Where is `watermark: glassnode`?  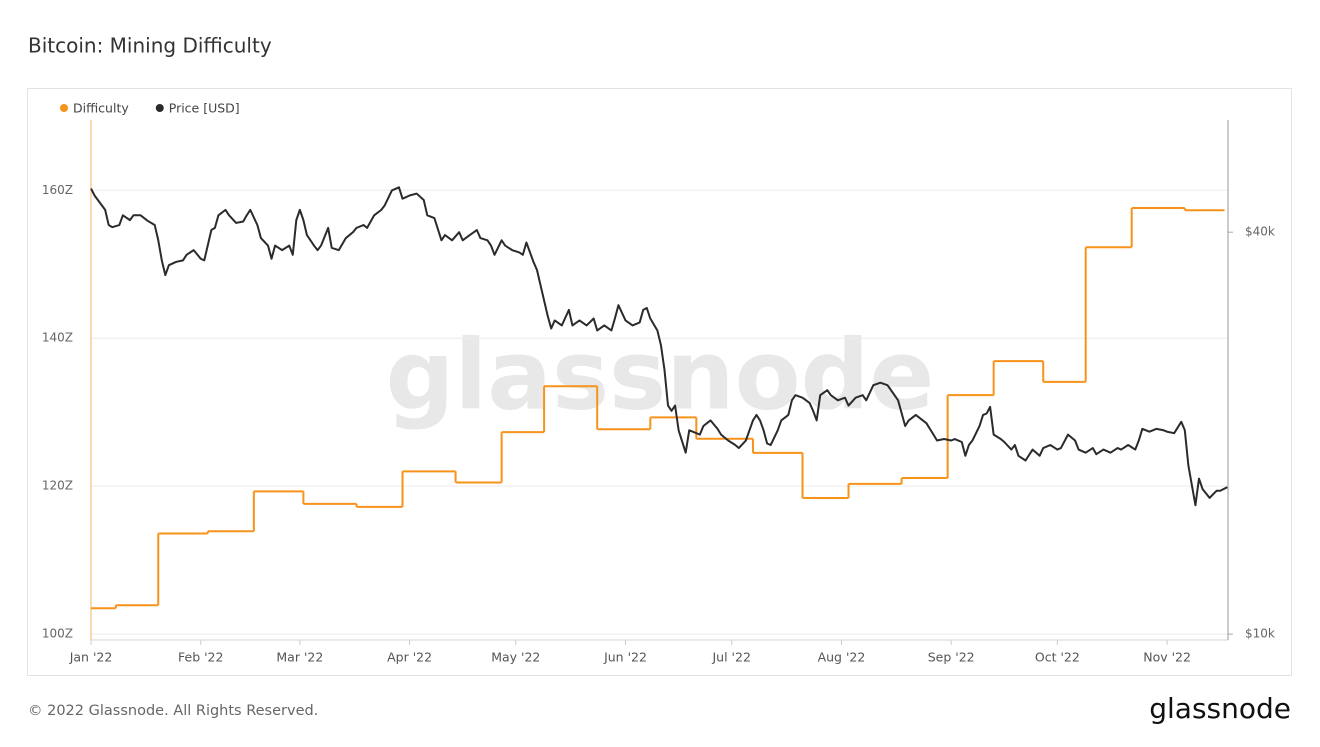 watermark: glassnode is located at coordinates (660, 375).